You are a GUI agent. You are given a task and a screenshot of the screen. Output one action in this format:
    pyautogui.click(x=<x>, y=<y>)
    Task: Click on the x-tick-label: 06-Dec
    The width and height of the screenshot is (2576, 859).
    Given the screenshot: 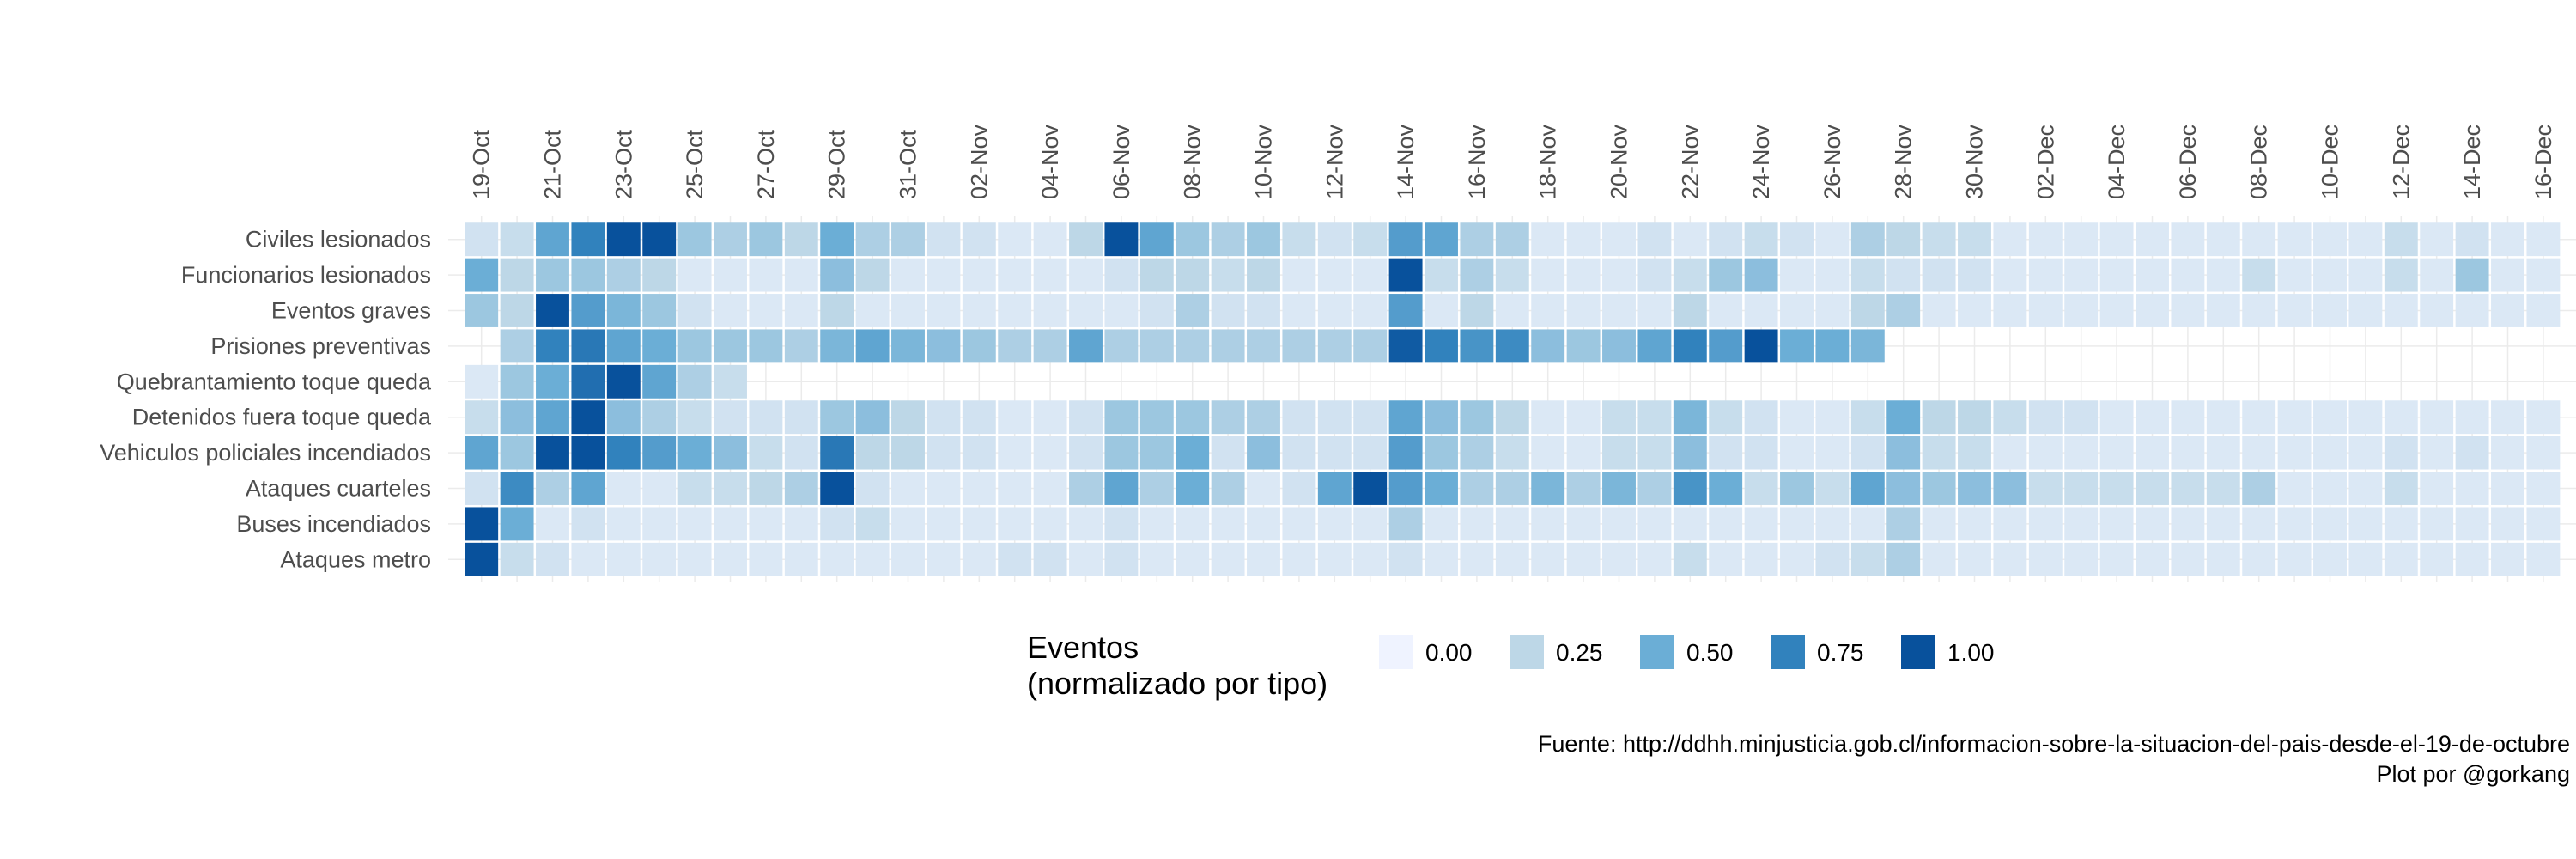 What is the action you would take?
    pyautogui.click(x=2188, y=162)
    